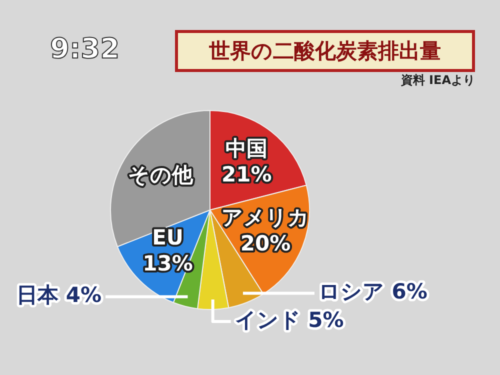 The height and width of the screenshot is (375, 500). Describe the element at coordinates (373, 292) in the screenshot. I see `slice-label: ロシア 6%` at that location.